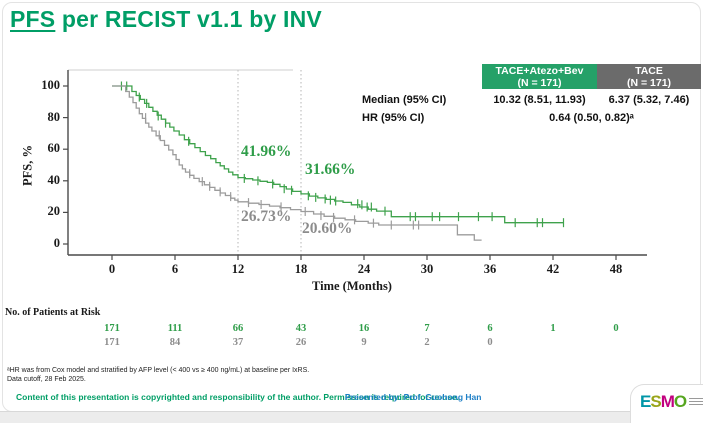 This screenshot has width=703, height=423. Describe the element at coordinates (175, 328) in the screenshot. I see `risk-count-tace-atezo-bev-m6: 111` at that location.